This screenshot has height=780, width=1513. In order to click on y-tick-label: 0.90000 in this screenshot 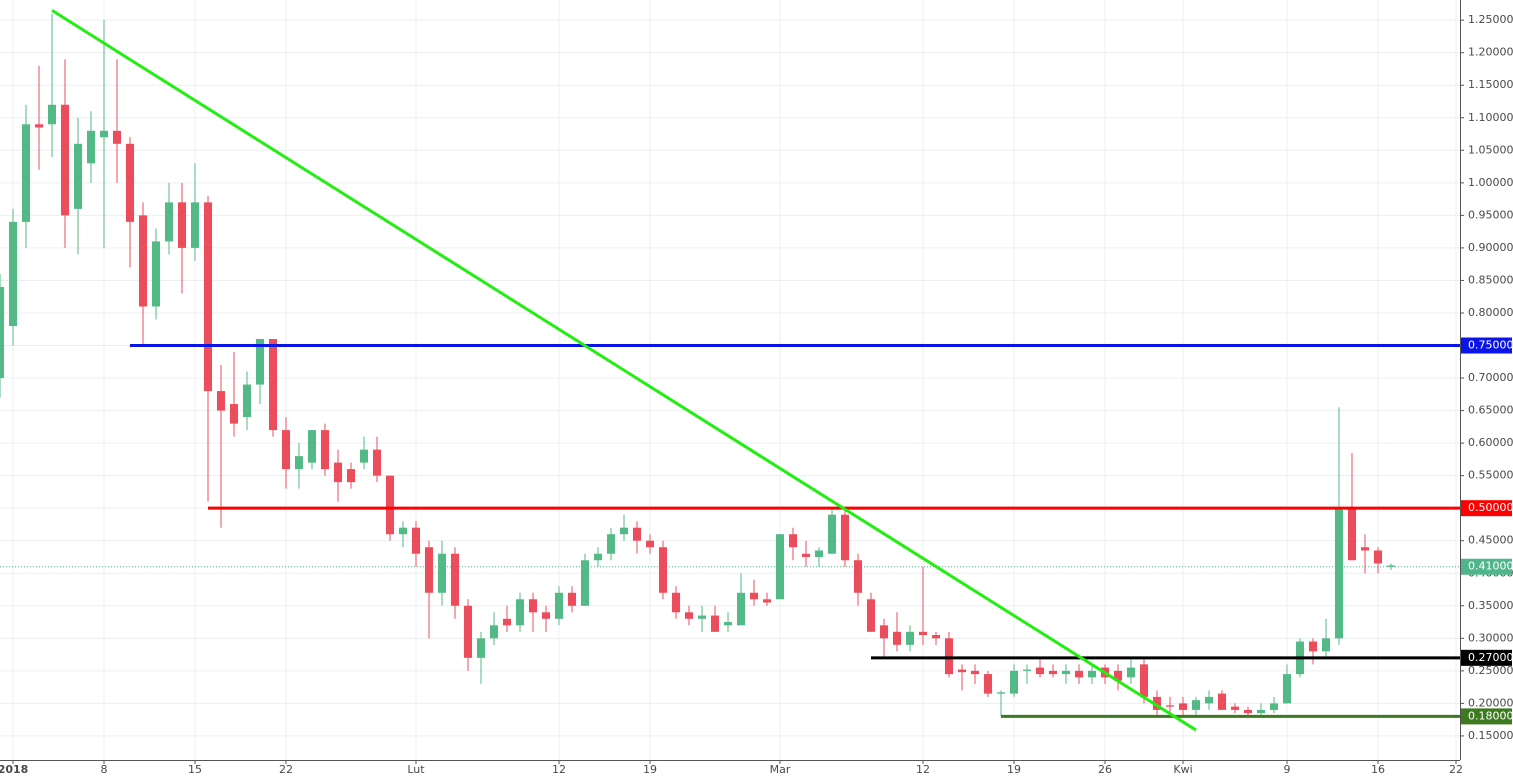, I will do `click(1490, 247)`.